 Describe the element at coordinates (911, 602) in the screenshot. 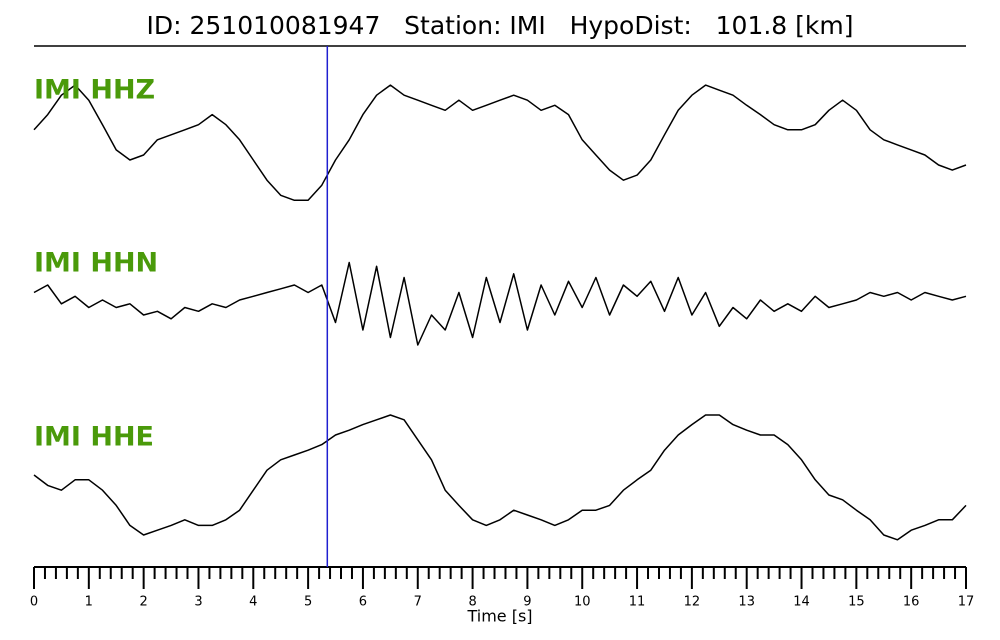

I see `x-tick-label: 16` at that location.